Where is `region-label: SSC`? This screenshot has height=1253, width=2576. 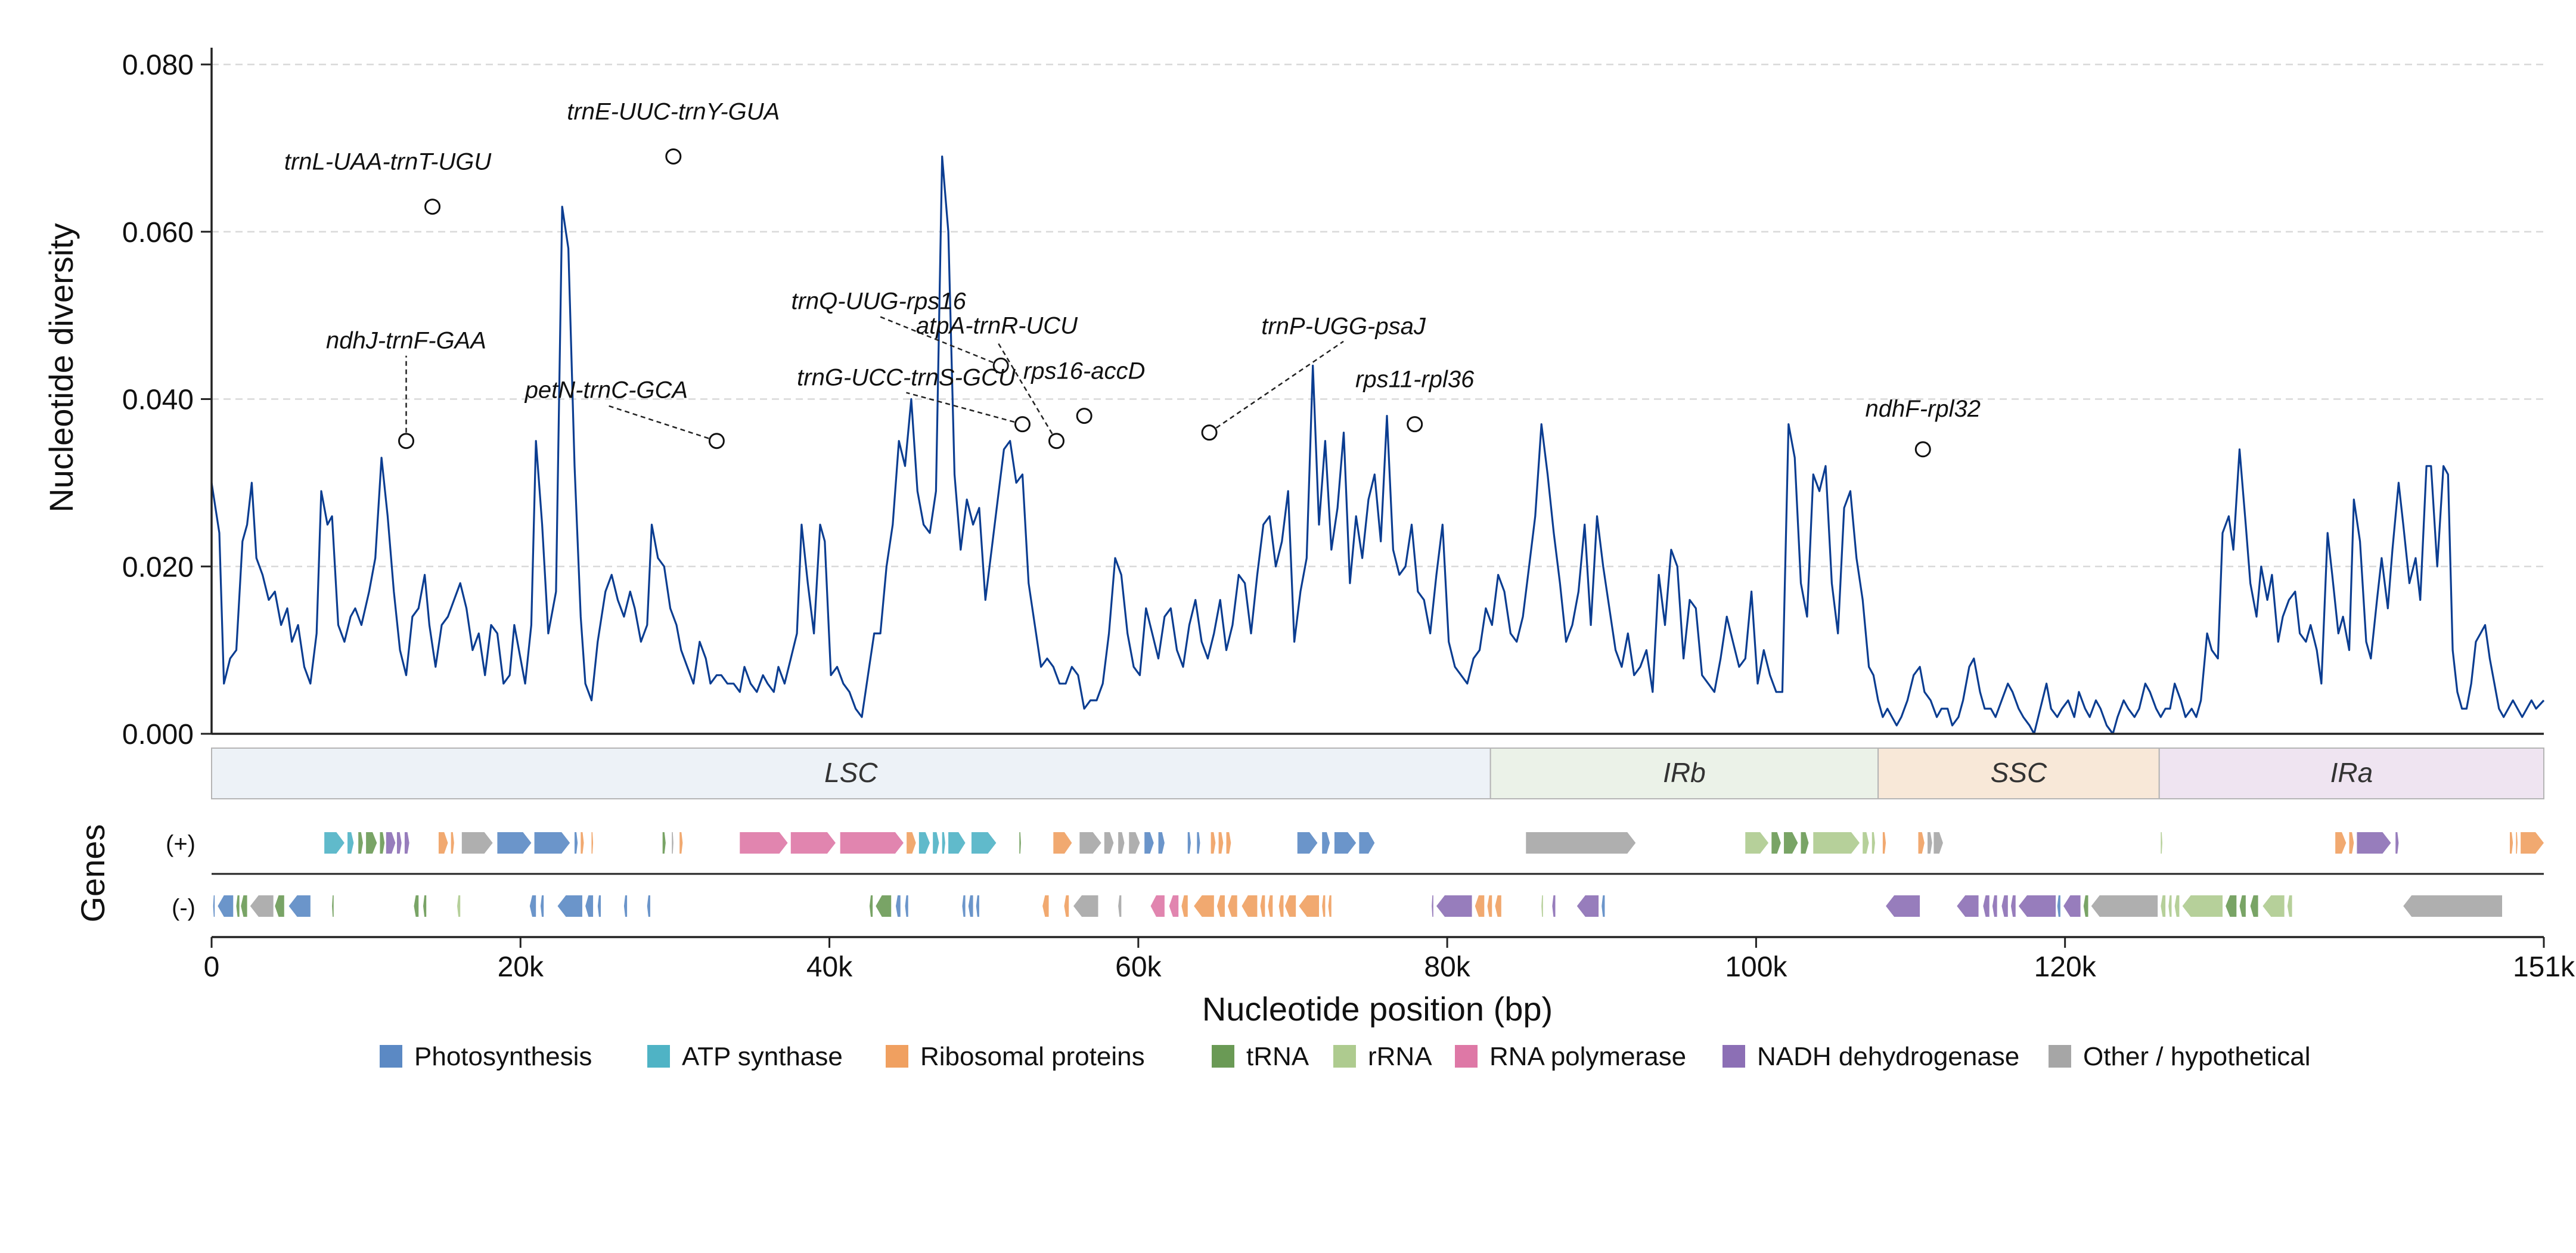
region-label: SSC is located at coordinates (2019, 772).